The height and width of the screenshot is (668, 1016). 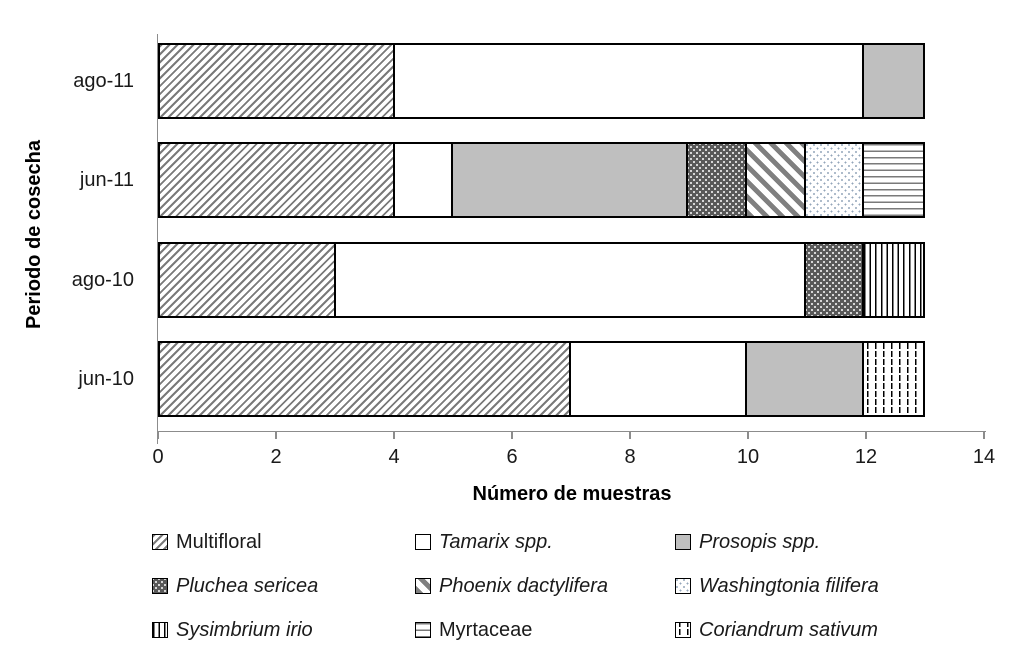 What do you see at coordinates (683, 630) in the screenshot?
I see `legend-swatch-coriandrum` at bounding box center [683, 630].